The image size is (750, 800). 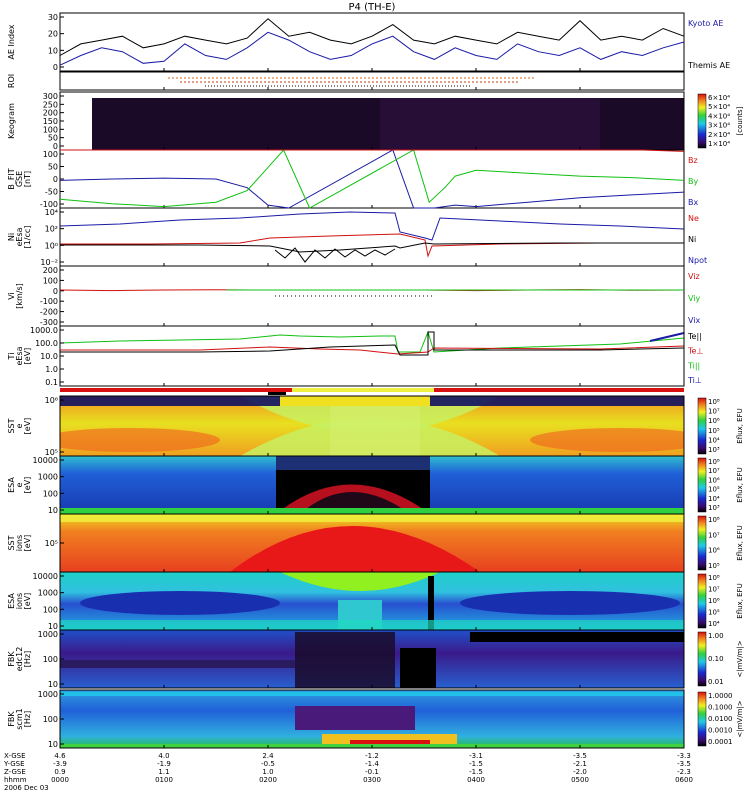 I want to click on footer-value: -1.9, so click(x=164, y=764).